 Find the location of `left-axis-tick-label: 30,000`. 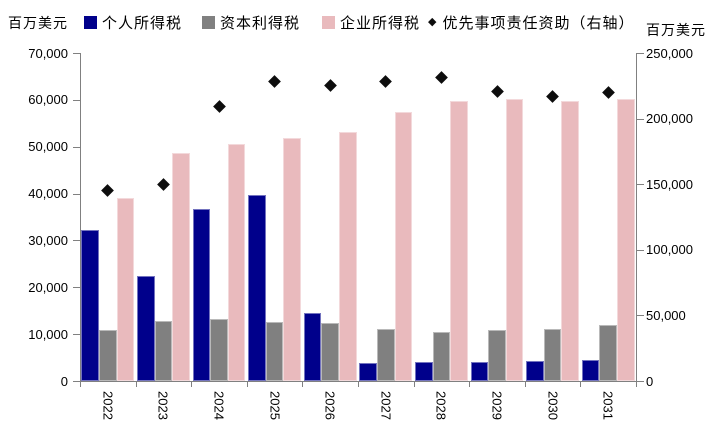

left-axis-tick-label: 30,000 is located at coordinates (48, 240).